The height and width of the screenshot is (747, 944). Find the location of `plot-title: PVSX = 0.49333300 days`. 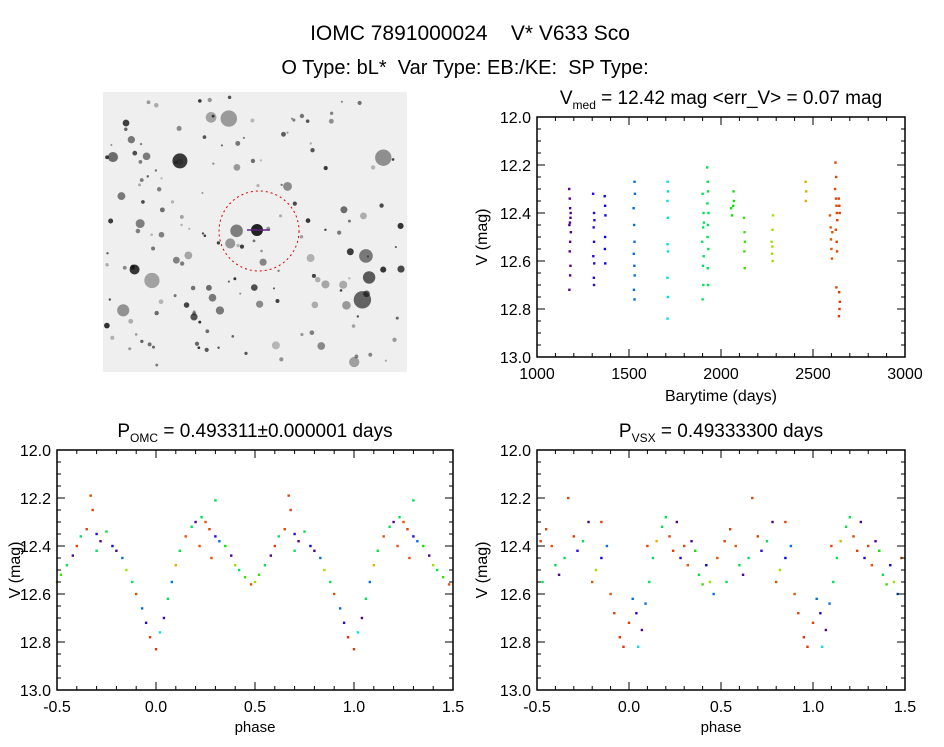

plot-title: PVSX = 0.49333300 days is located at coordinates (721, 433).